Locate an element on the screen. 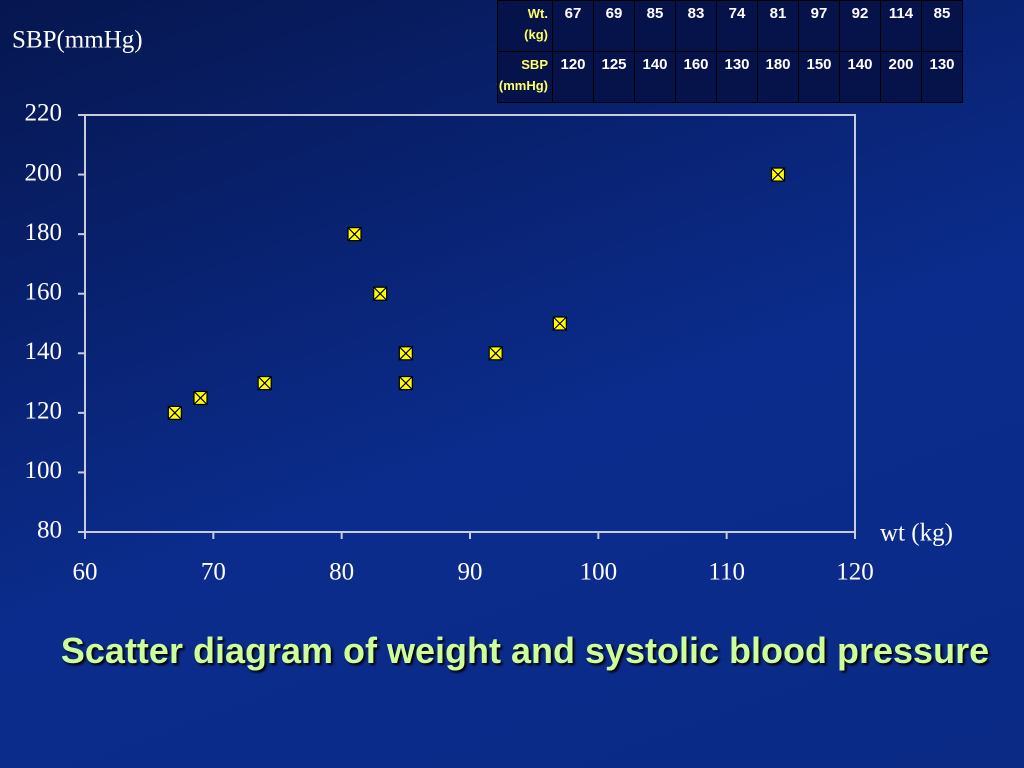 The width and height of the screenshot is (1024, 768). y-axis-label: SBP(mmHg) is located at coordinates (77, 40).